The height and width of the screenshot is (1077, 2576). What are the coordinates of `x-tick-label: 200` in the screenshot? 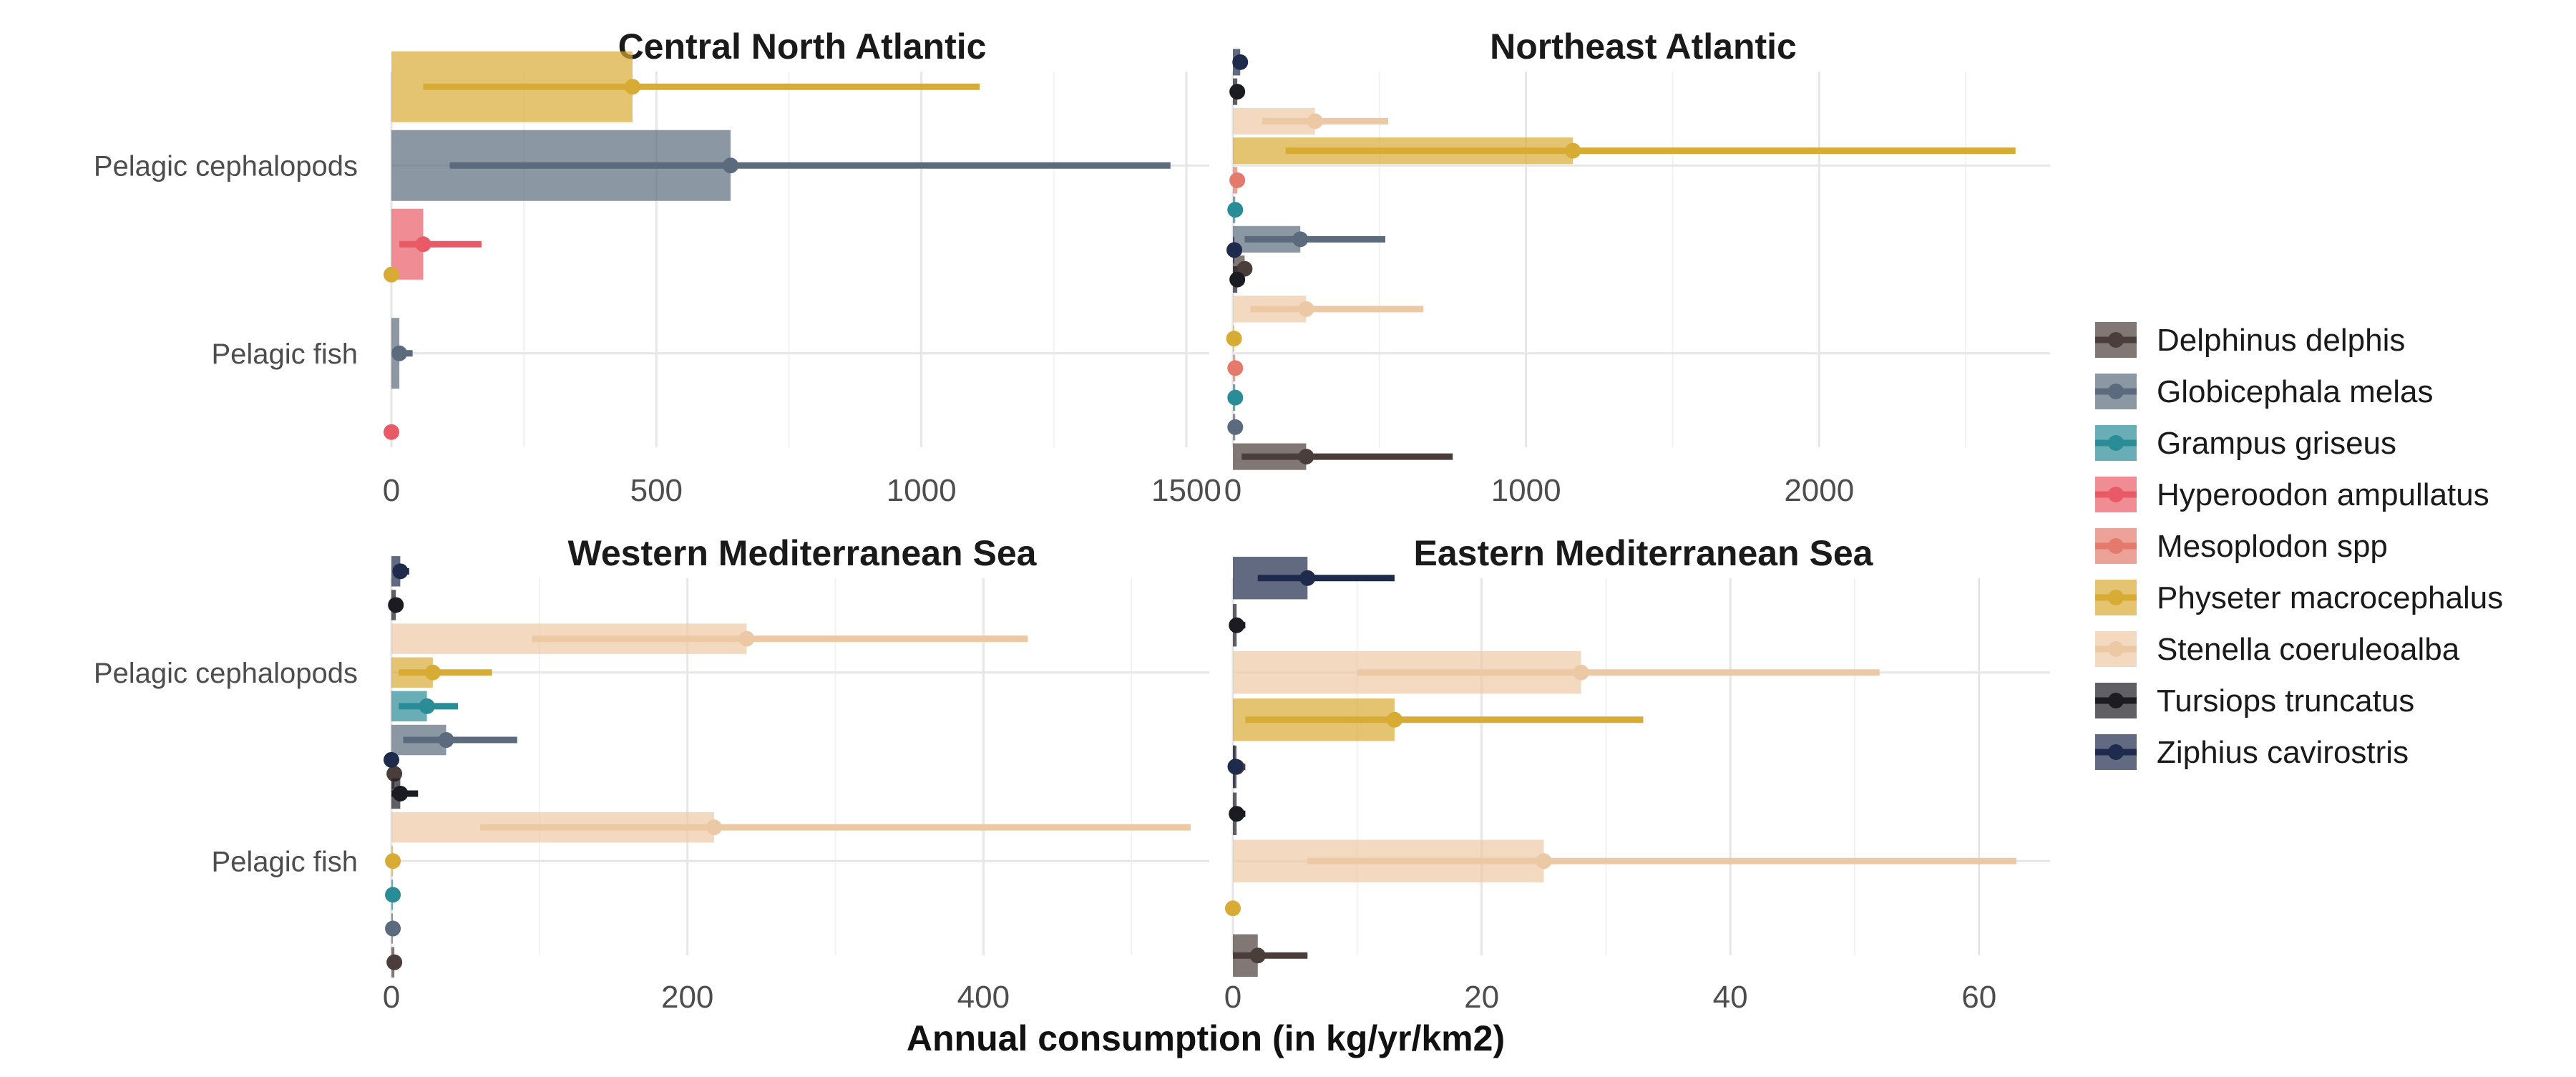 It's located at (687, 997).